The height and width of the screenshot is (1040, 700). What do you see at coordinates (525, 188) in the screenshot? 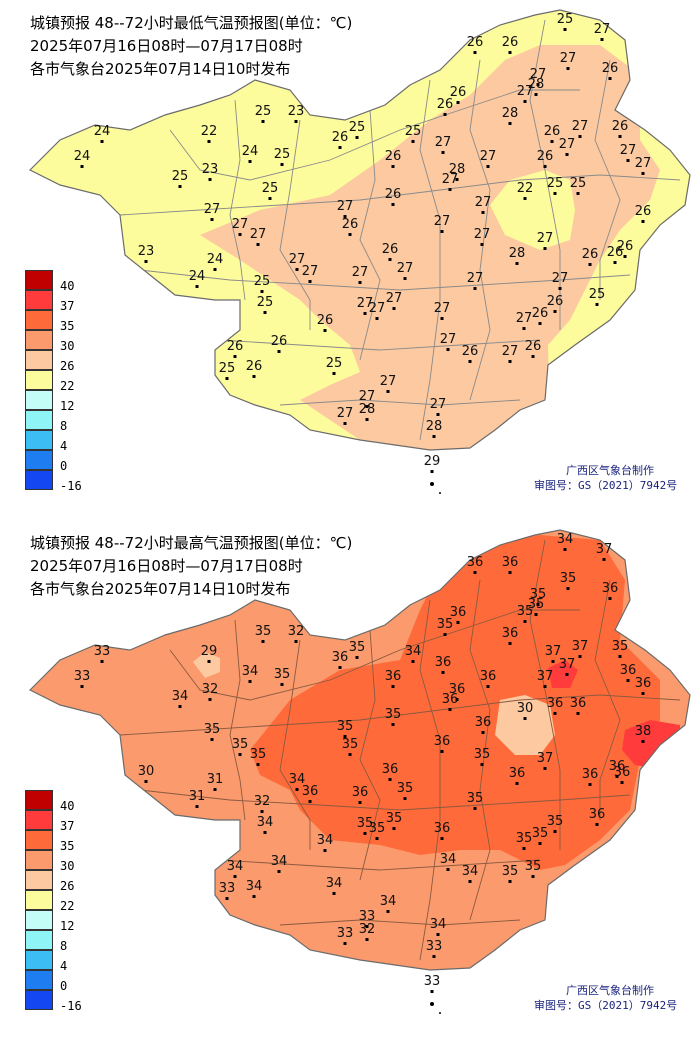
I see `min-station-value: 22` at bounding box center [525, 188].